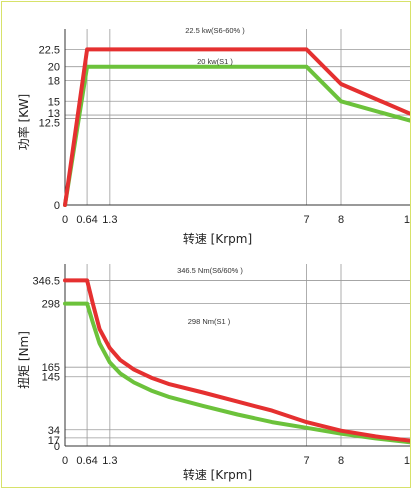 This screenshot has width=412, height=489. I want to click on y-tick-label: 145, so click(51, 378).